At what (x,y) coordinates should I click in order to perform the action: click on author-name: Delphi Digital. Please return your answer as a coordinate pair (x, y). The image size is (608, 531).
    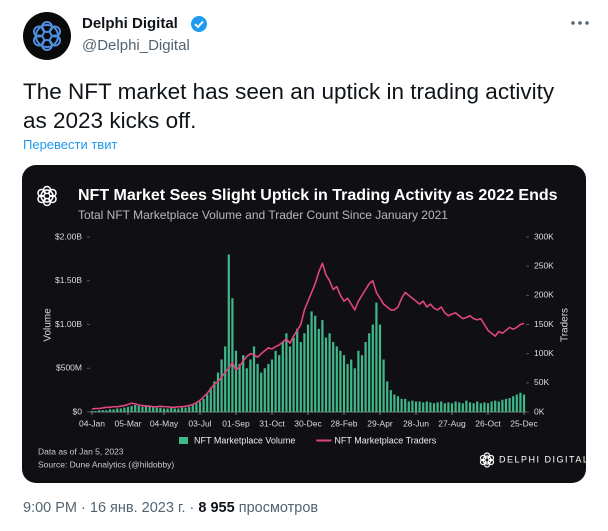
    Looking at the image, I should click on (130, 23).